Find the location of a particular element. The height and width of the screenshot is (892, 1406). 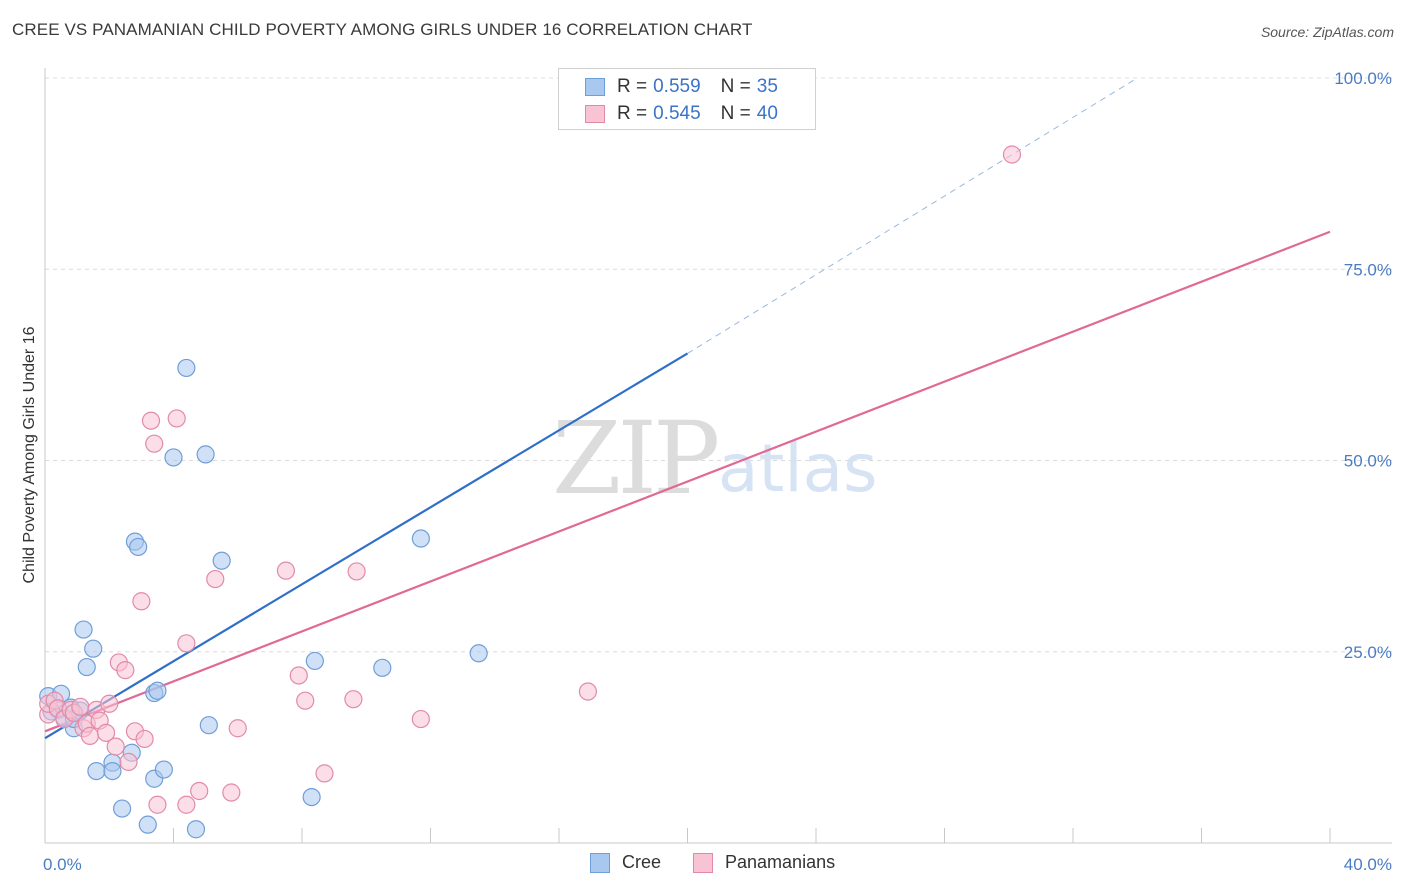

legend-row-cree: R = 0.559 N = 35 is located at coordinates (681, 87).